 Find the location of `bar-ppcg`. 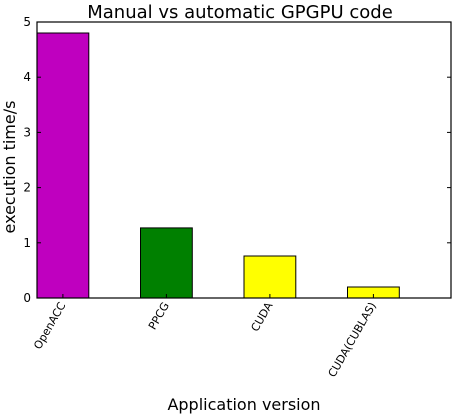

bar-ppcg is located at coordinates (166, 263).